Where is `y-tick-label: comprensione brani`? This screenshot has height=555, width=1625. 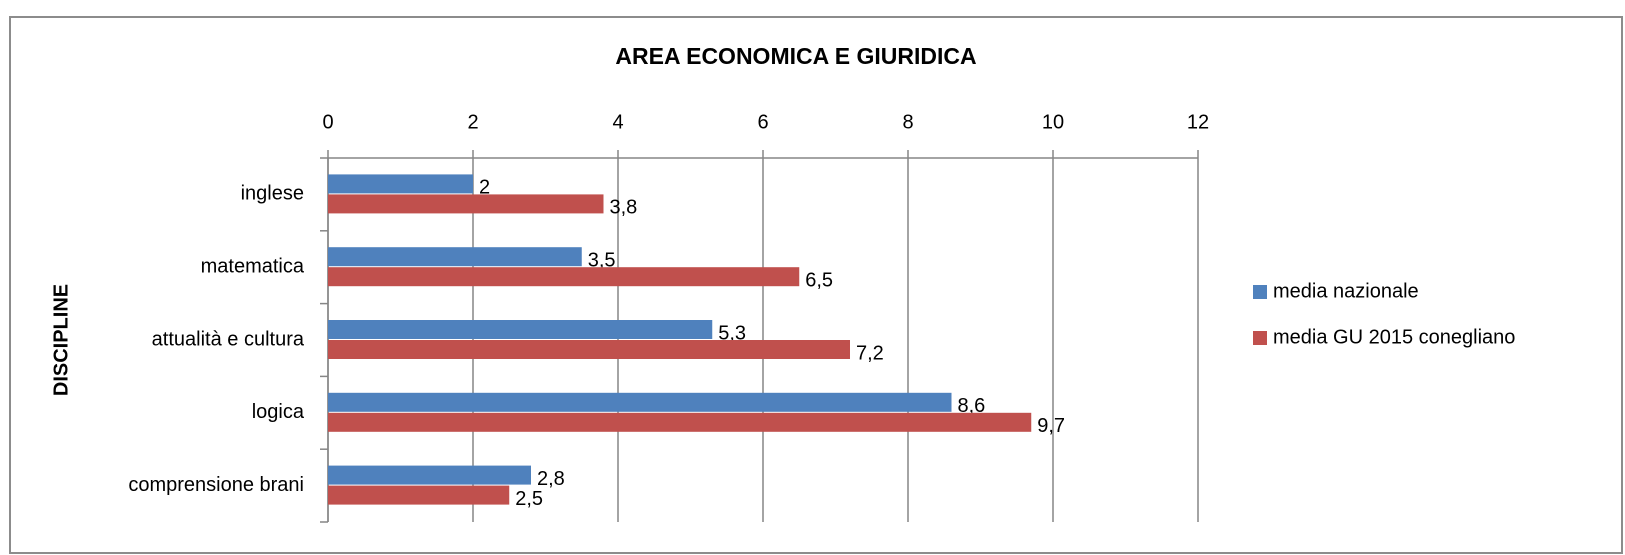
y-tick-label: comprensione brani is located at coordinates (216, 485).